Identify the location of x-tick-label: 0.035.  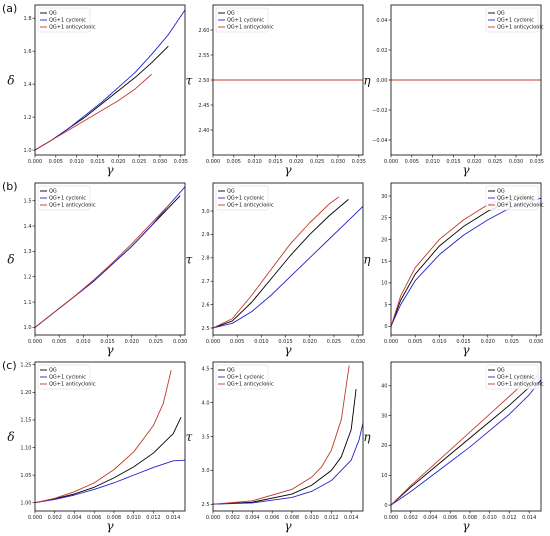
(359, 162).